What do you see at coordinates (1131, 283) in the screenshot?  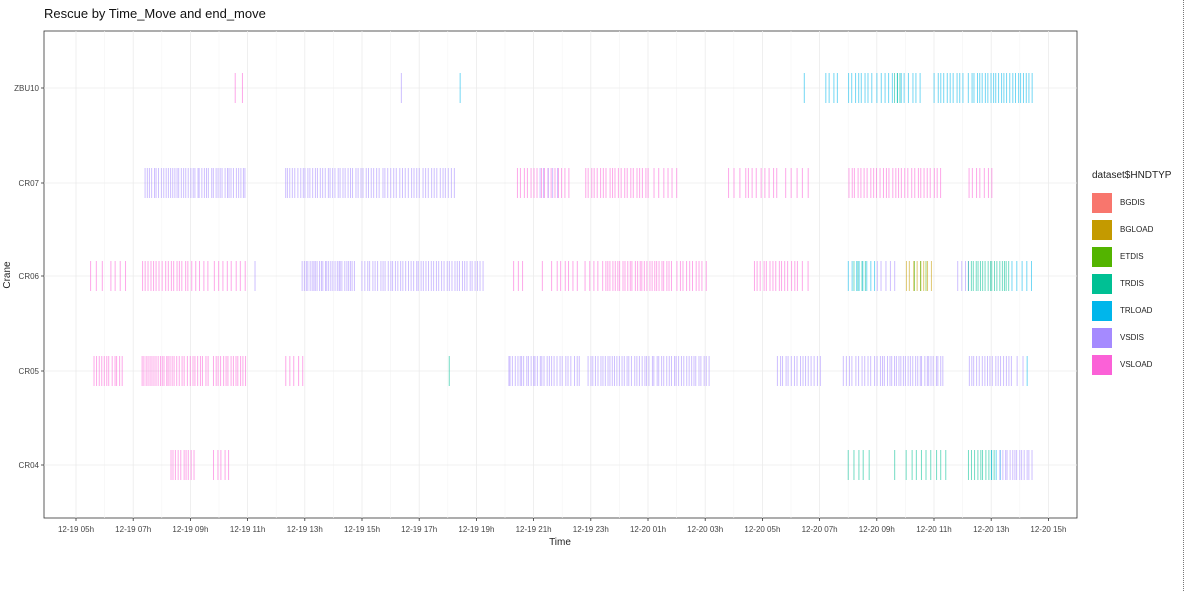 I see `legend-entries: BGDIS BGLOAD ETDIS TRDIS TRLOAD VSDIS VSLOAD` at bounding box center [1131, 283].